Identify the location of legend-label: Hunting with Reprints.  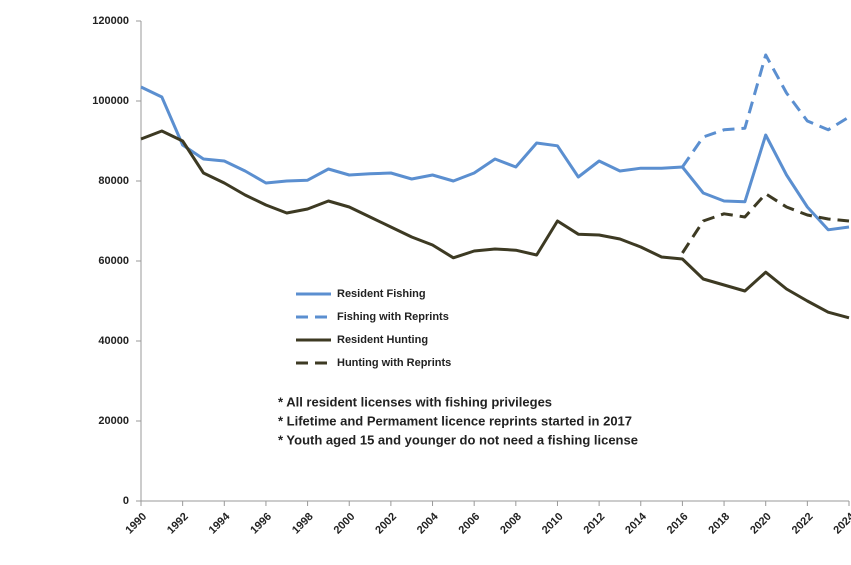
(394, 363).